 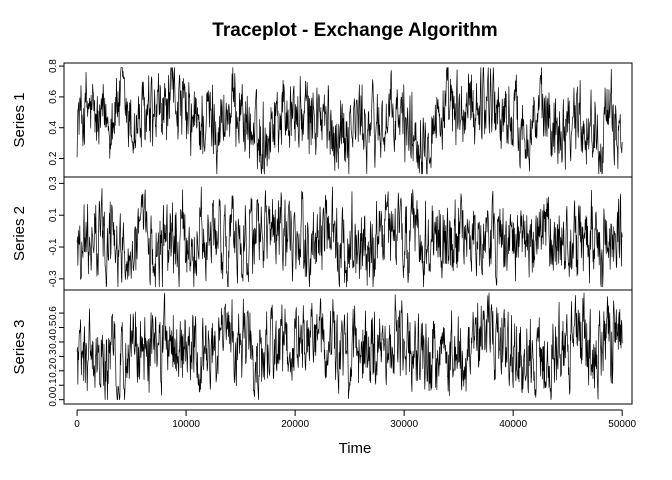 I want to click on x-tick-label: 20000, so click(x=295, y=424).